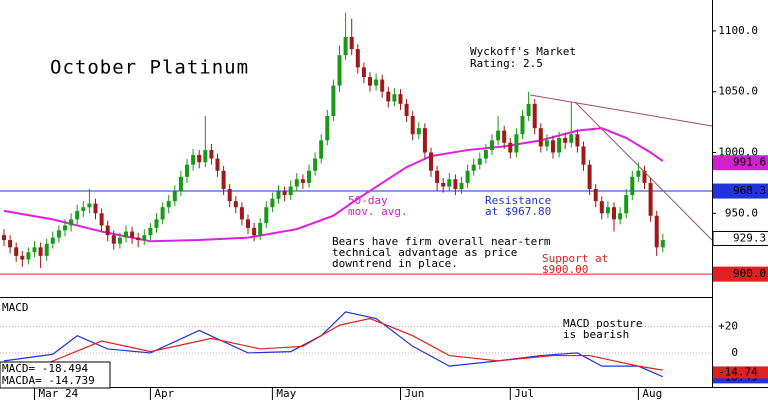 This screenshot has width=768, height=400. Describe the element at coordinates (395, 263) in the screenshot. I see `annotation: downtrend in place.` at that location.